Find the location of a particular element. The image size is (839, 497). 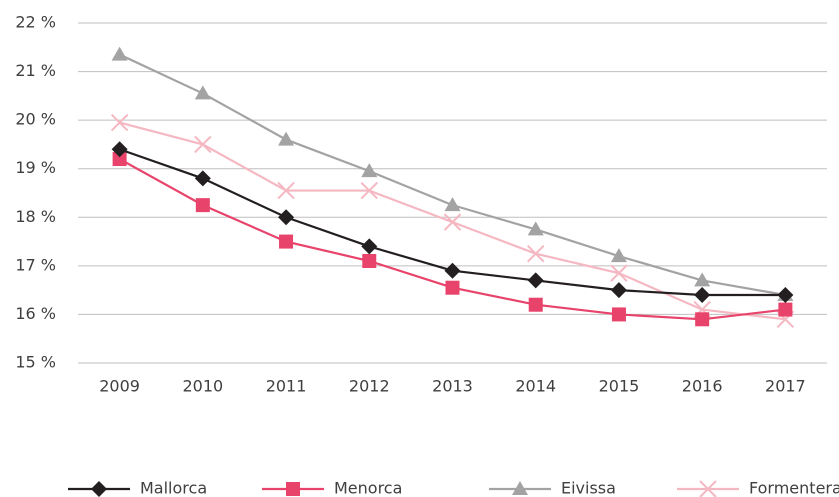

y-tick-label: 19 % is located at coordinates (35, 167).